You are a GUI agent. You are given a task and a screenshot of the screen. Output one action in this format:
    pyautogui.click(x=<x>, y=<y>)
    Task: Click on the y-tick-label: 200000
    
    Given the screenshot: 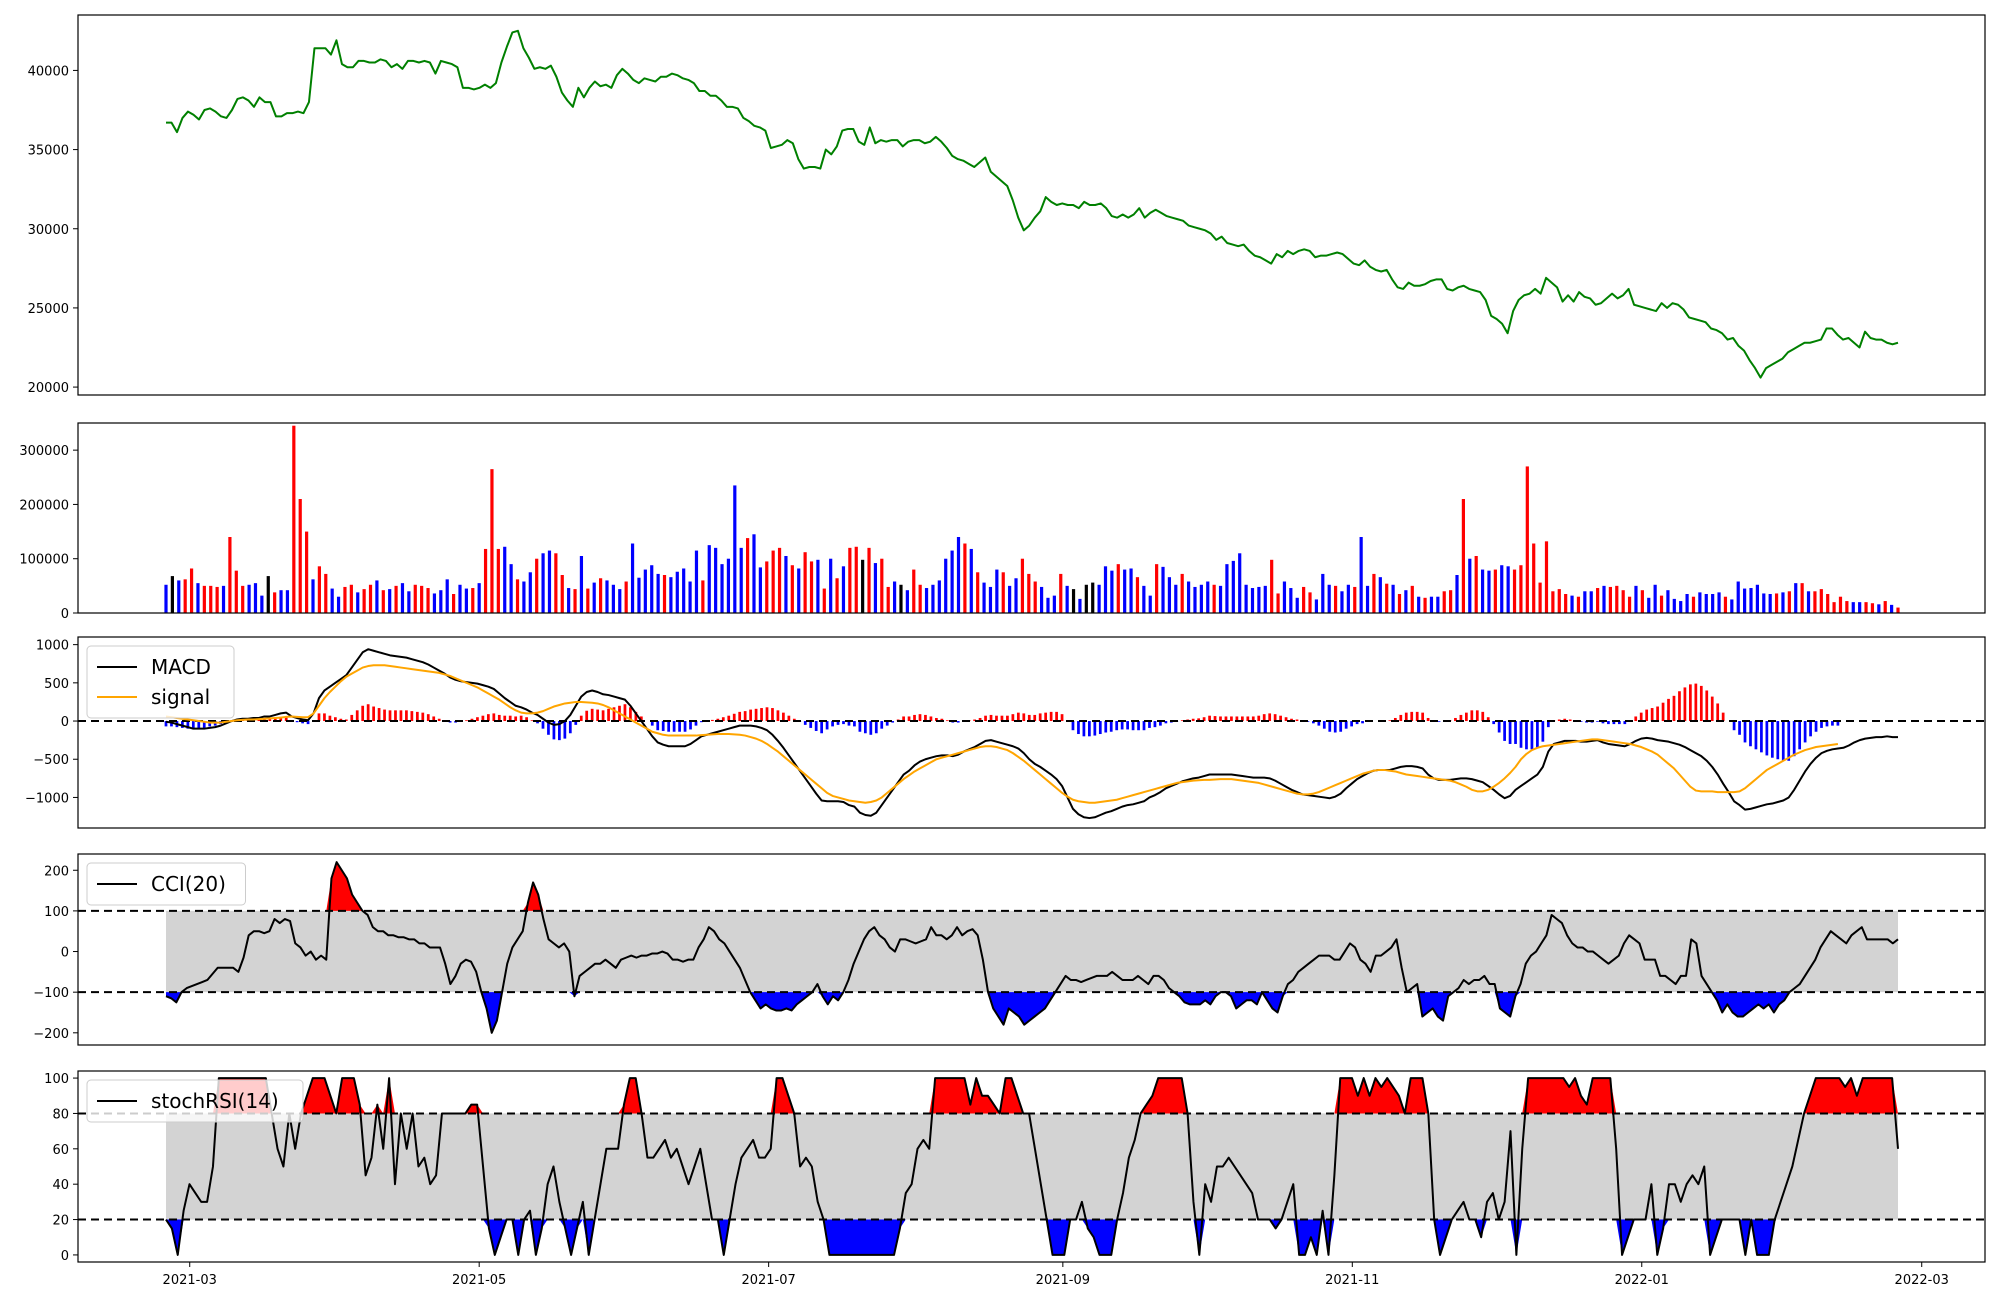 What is the action you would take?
    pyautogui.click(x=44, y=505)
    